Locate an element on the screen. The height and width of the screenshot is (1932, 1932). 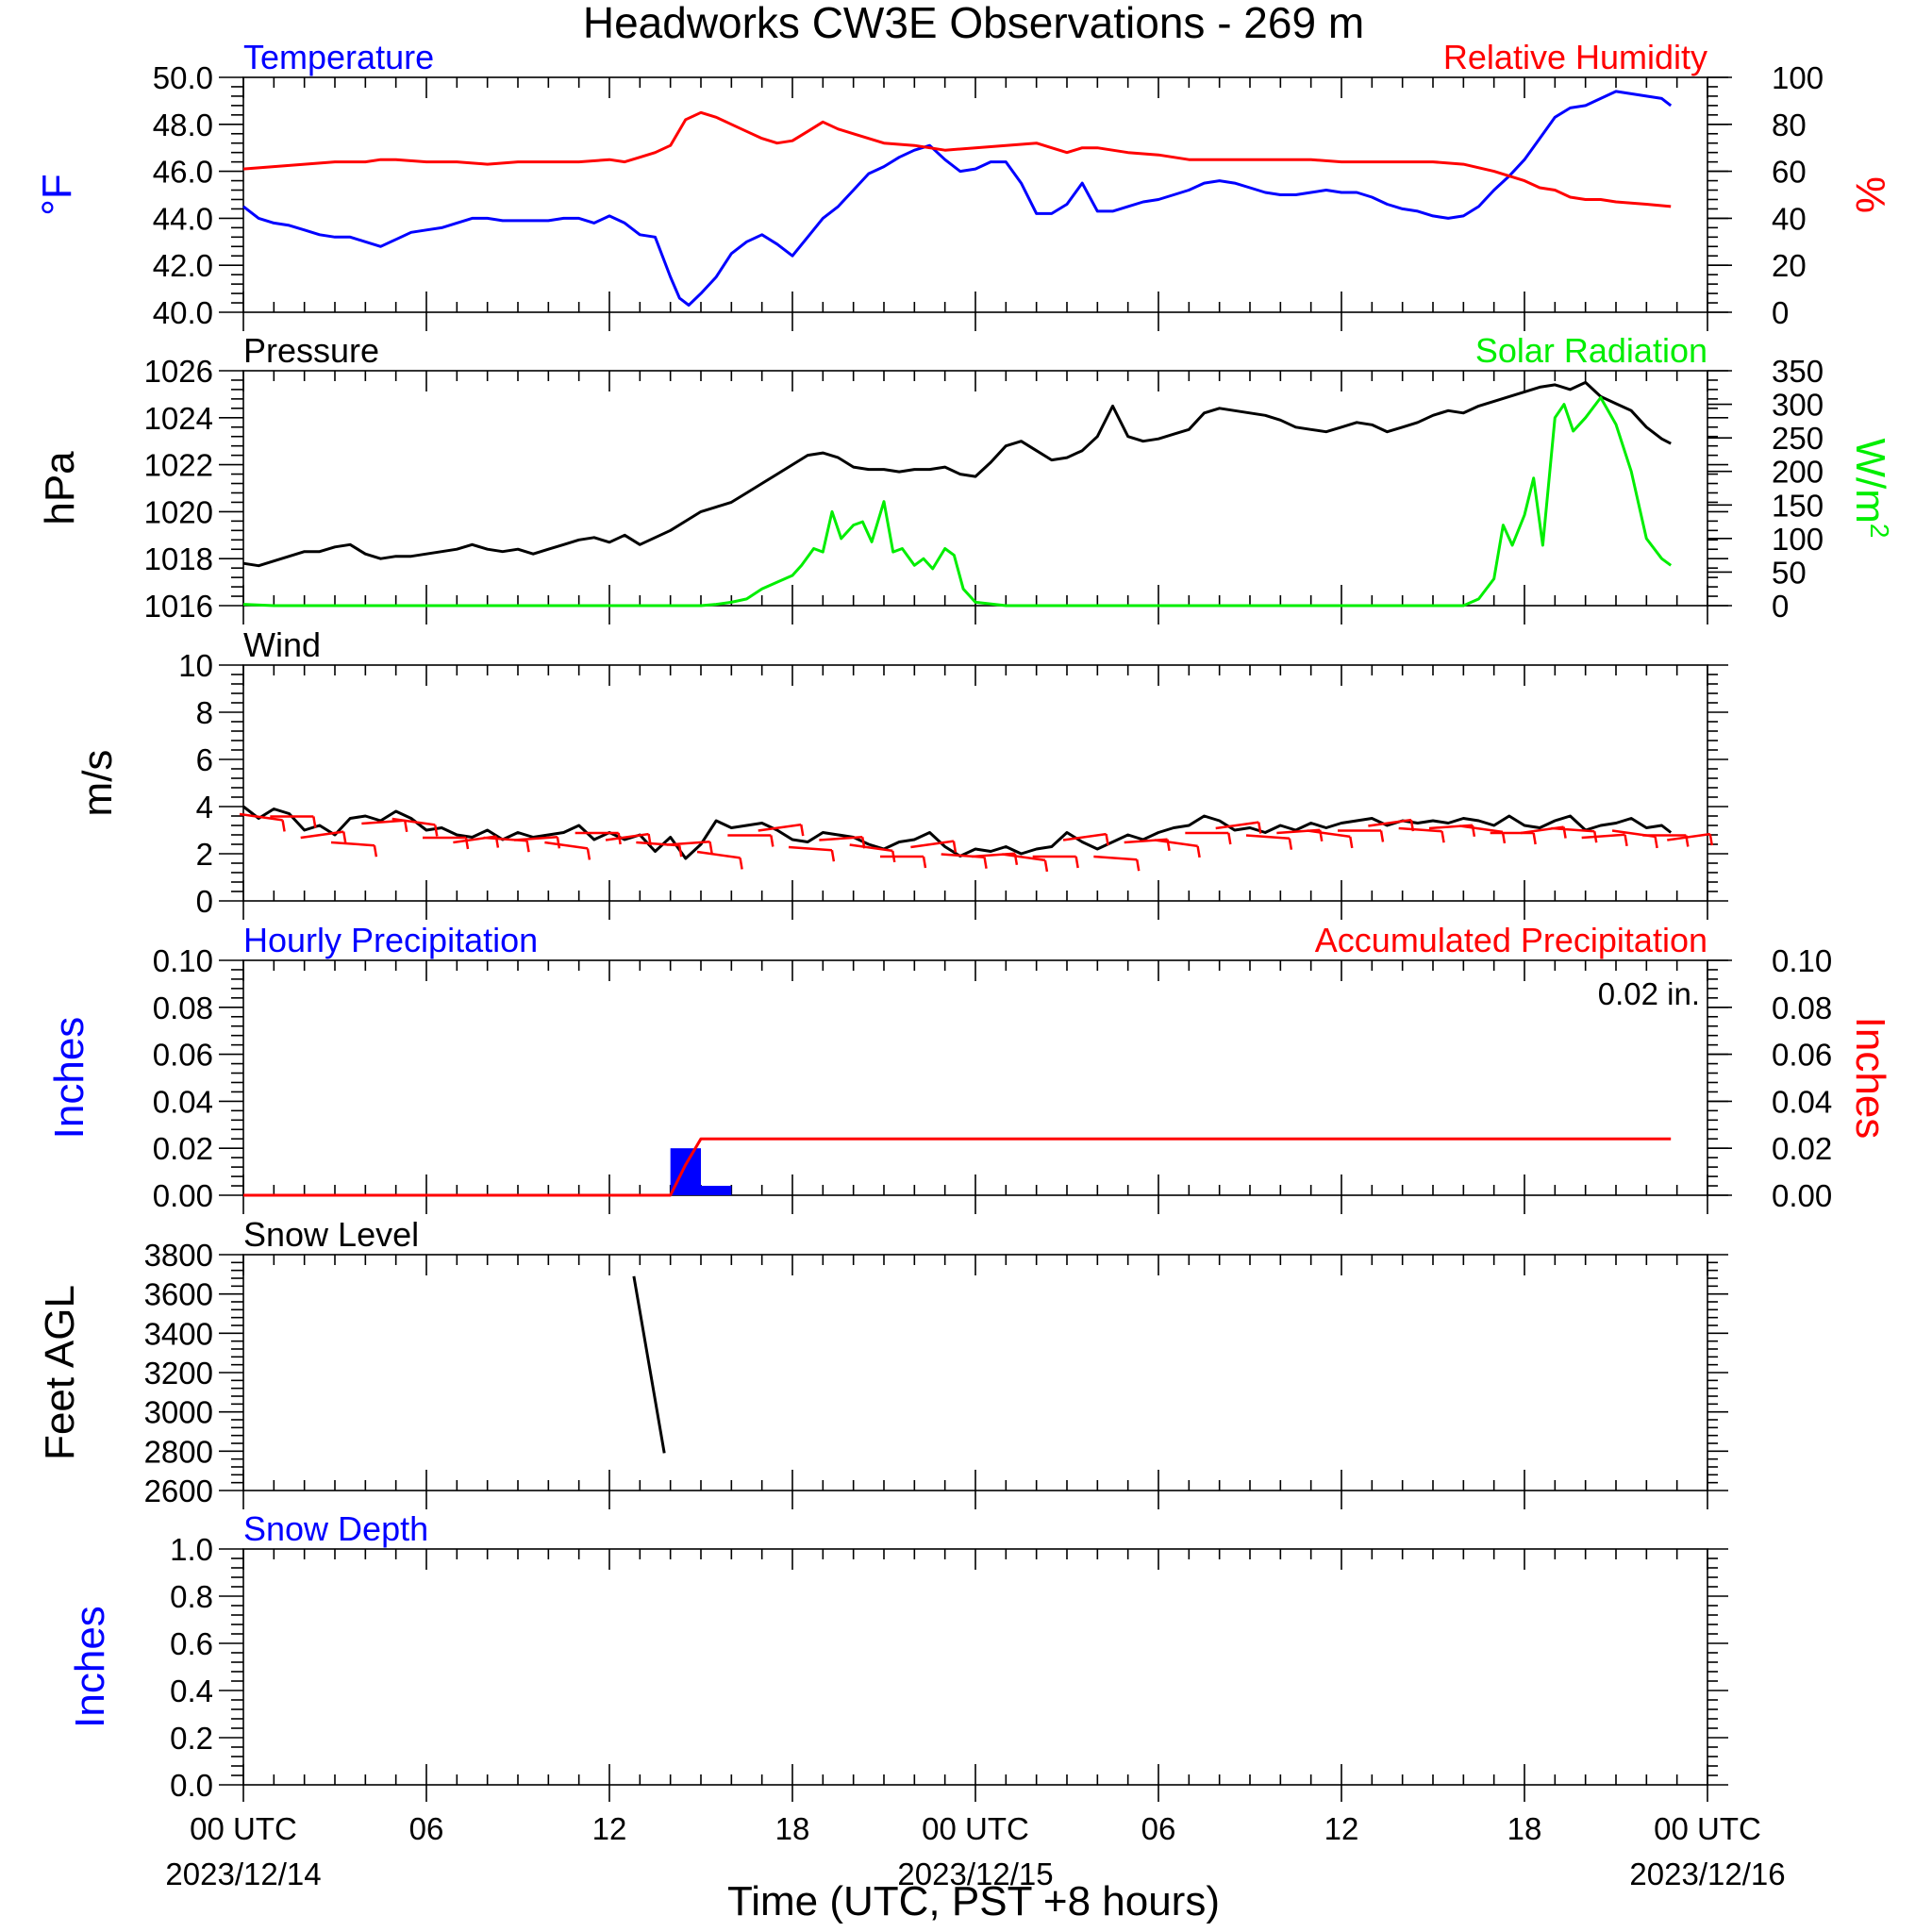
y-tick-label: 2 is located at coordinates (205, 855).